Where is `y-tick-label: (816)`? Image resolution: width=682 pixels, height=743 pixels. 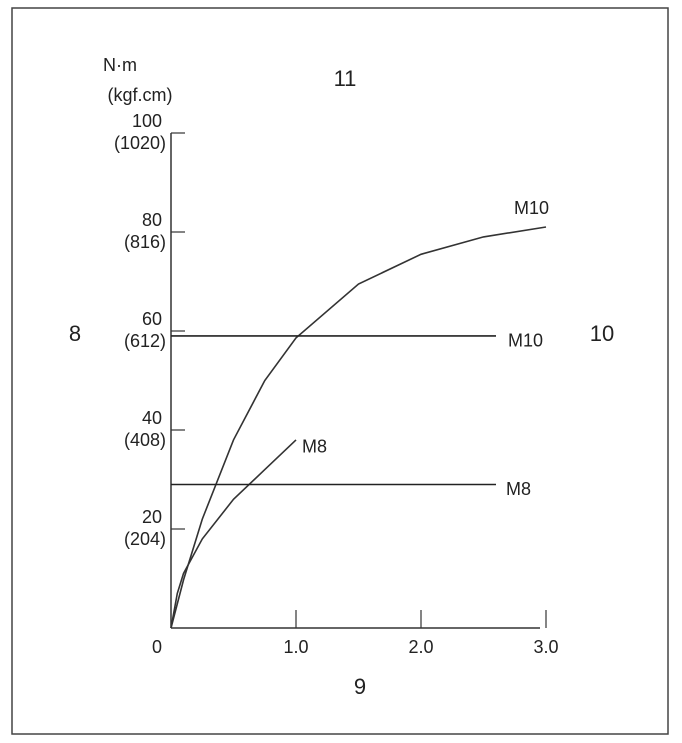
y-tick-label: (816) is located at coordinates (145, 242).